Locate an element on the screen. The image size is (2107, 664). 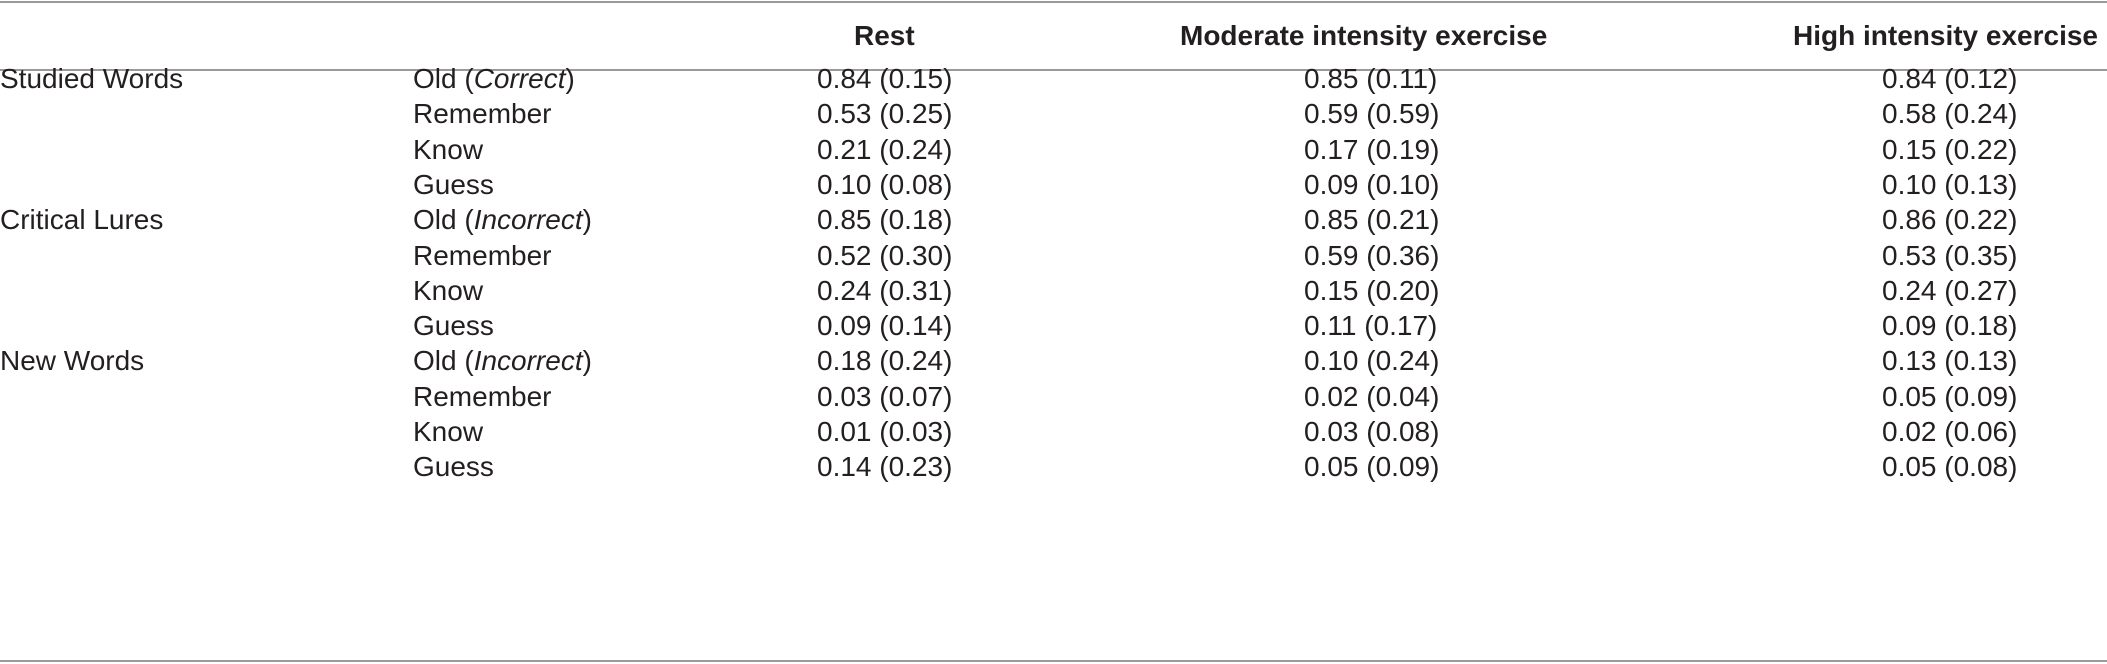
table-top-rule is located at coordinates (1053, 2).